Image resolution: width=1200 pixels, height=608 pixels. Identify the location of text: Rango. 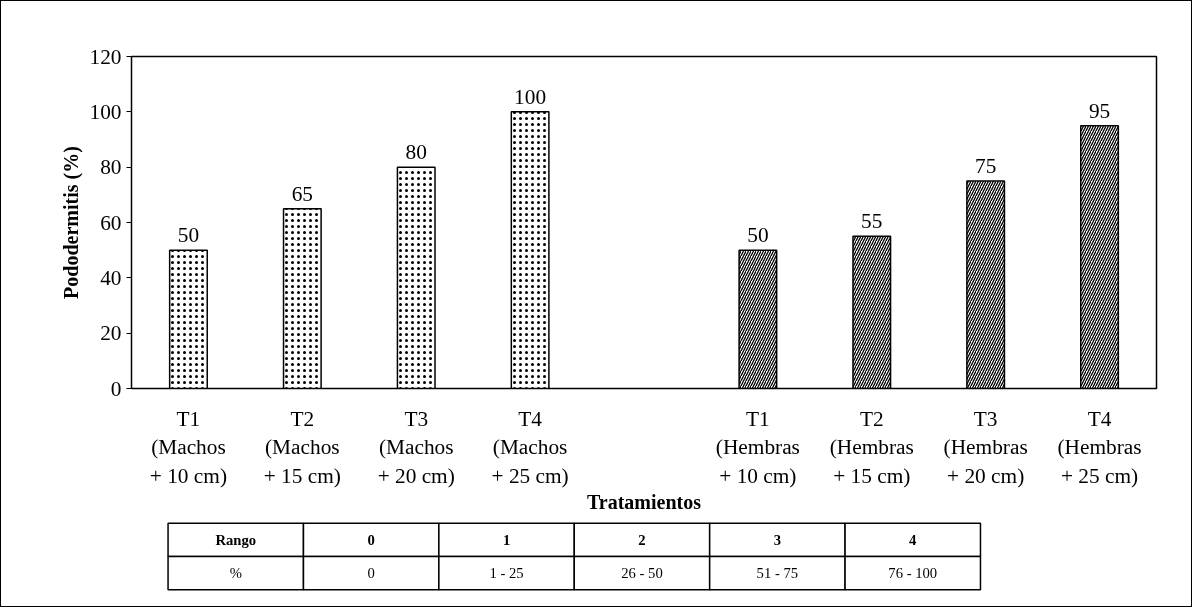
(236, 539).